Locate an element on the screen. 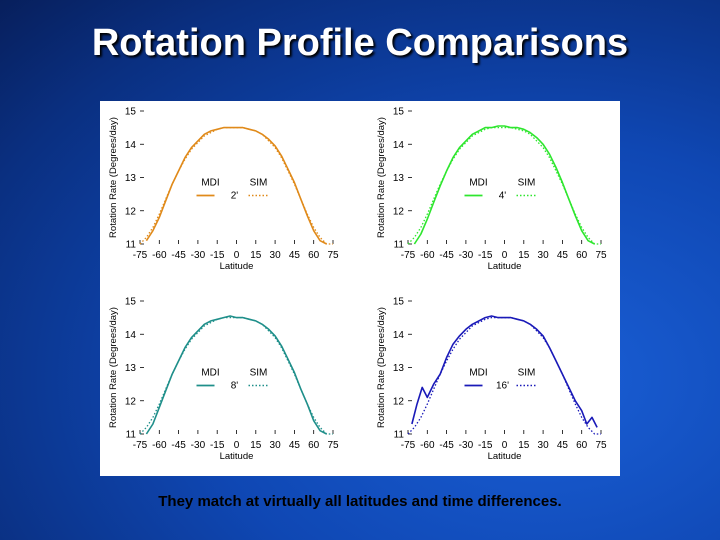  legend-time-label: 2' is located at coordinates (235, 196).